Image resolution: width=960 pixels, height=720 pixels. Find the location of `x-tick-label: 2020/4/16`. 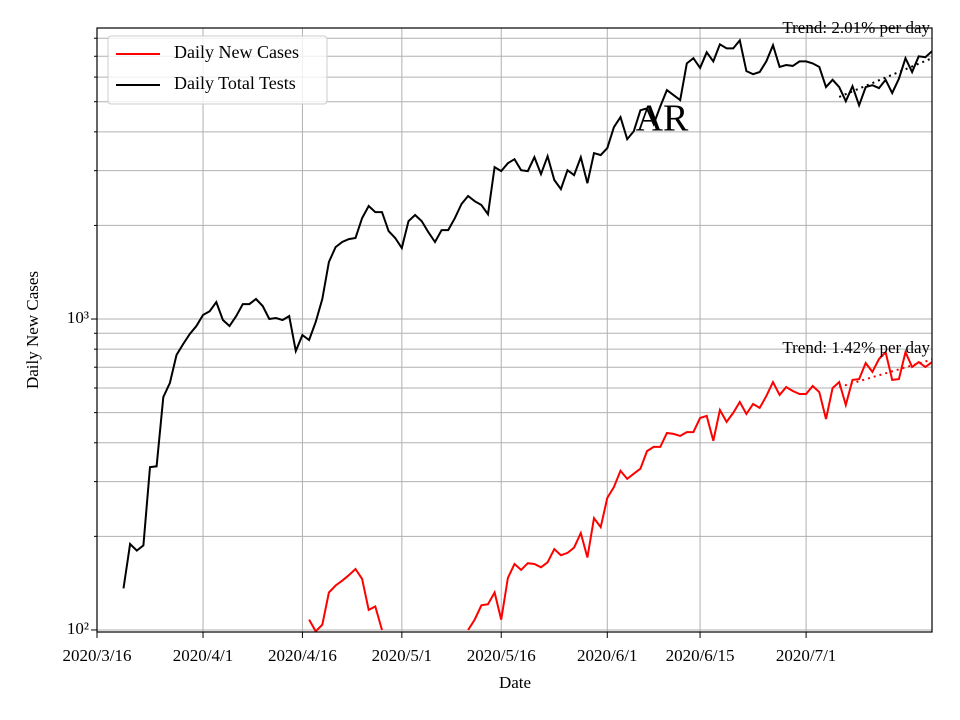

x-tick-label: 2020/4/16 is located at coordinates (302, 655).